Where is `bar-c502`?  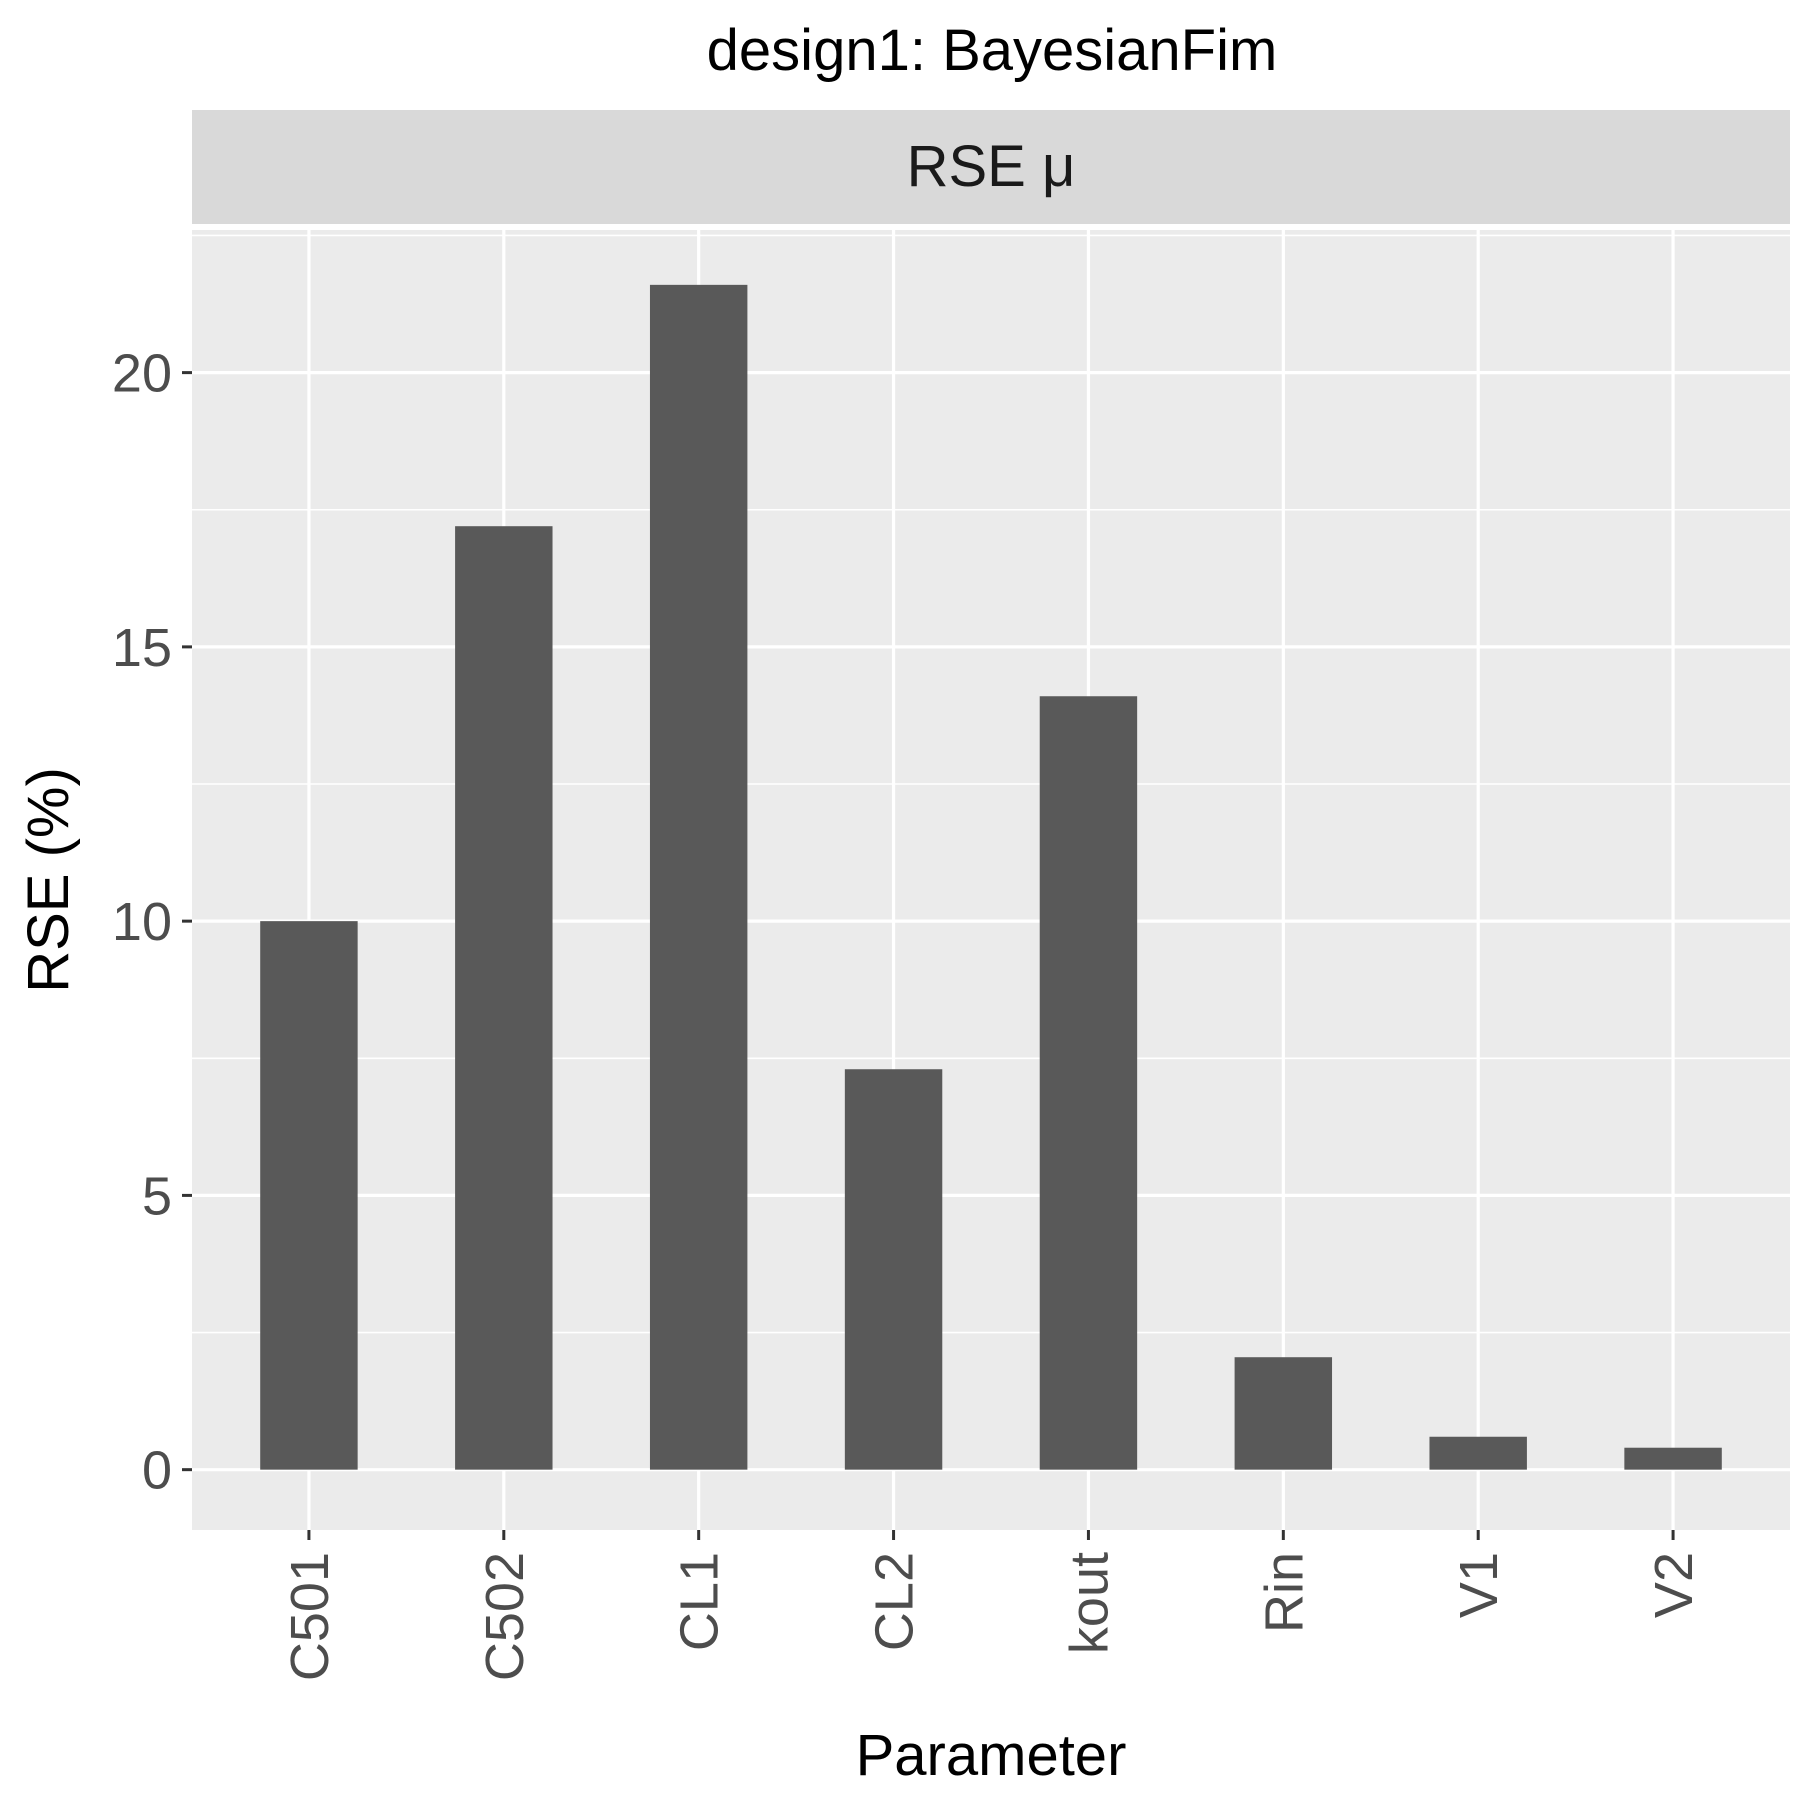 bar-c502 is located at coordinates (504, 998).